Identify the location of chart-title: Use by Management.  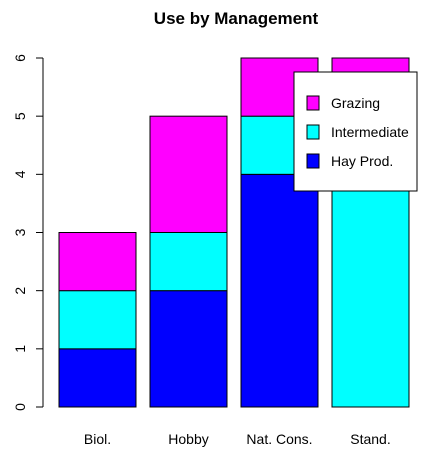
(236, 18).